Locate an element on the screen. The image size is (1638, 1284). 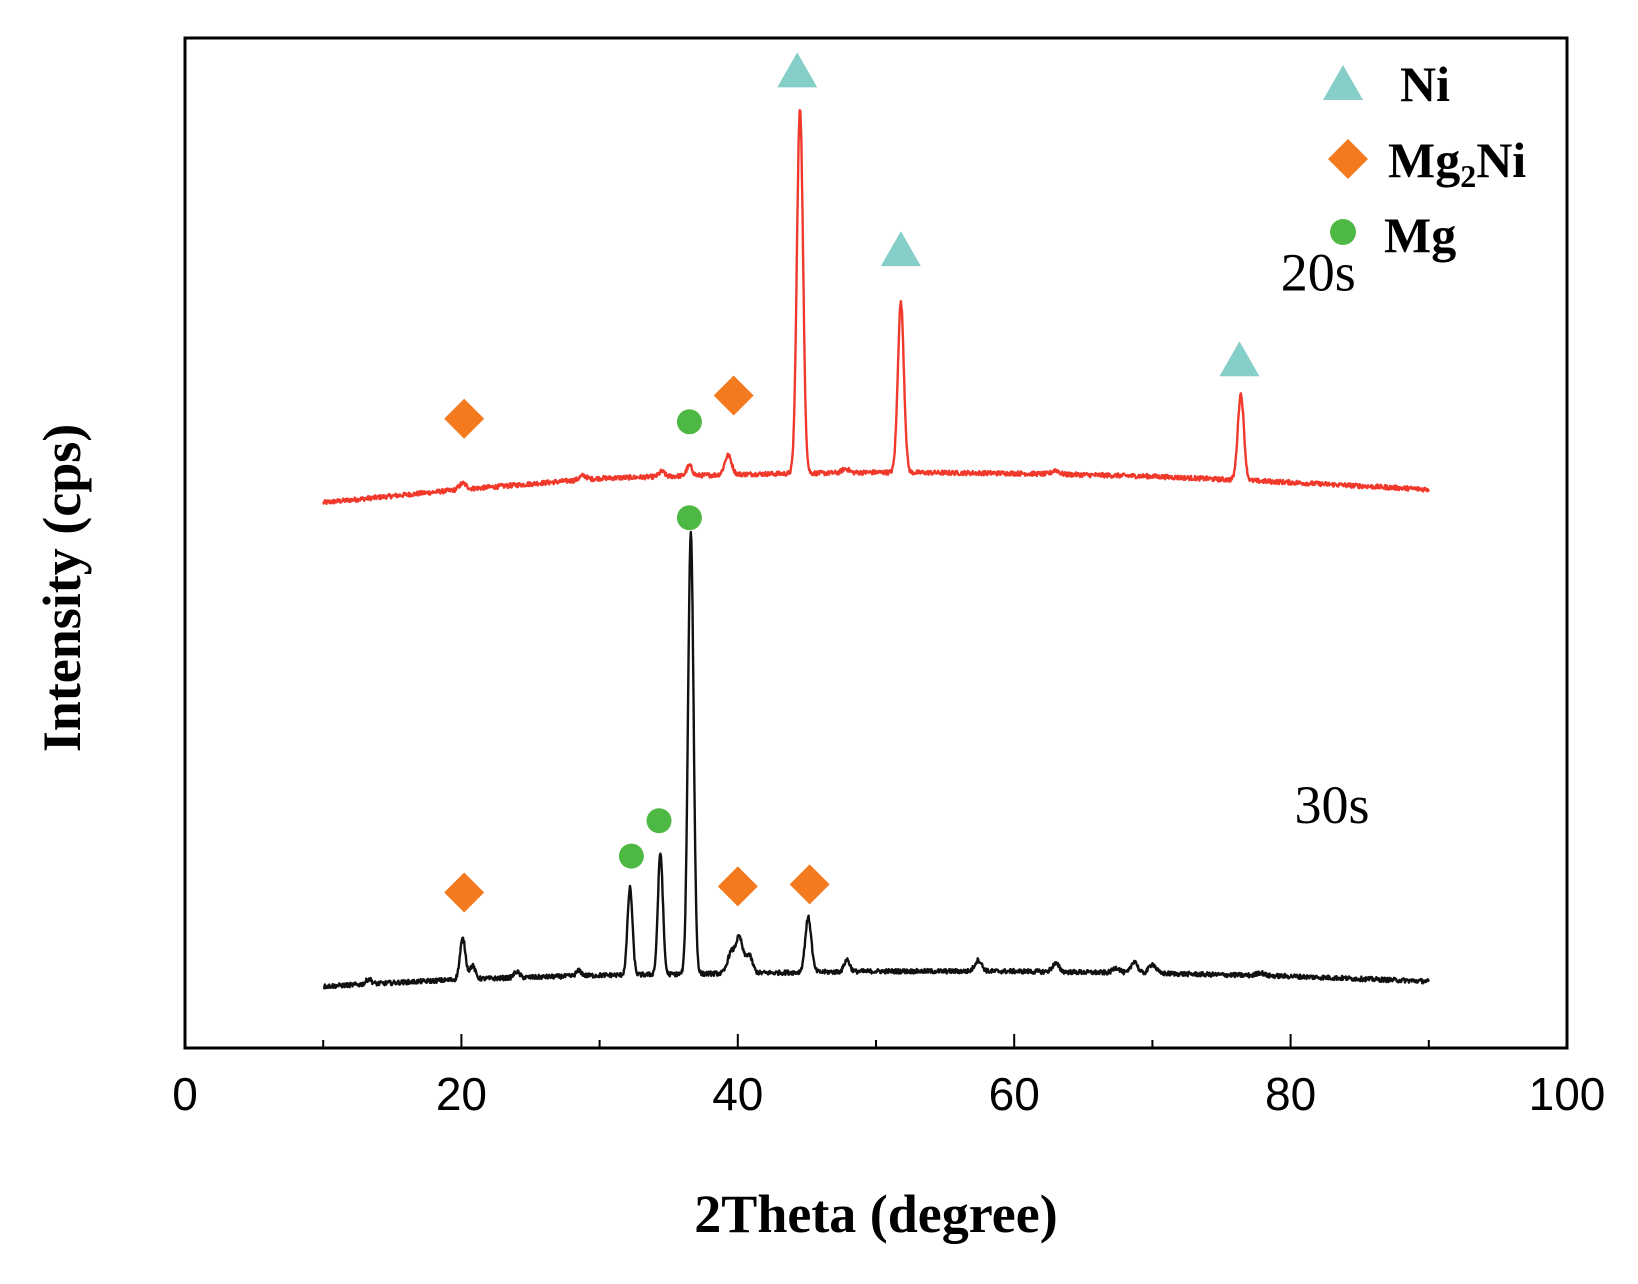
legend-mg-marker is located at coordinates (1343, 232).